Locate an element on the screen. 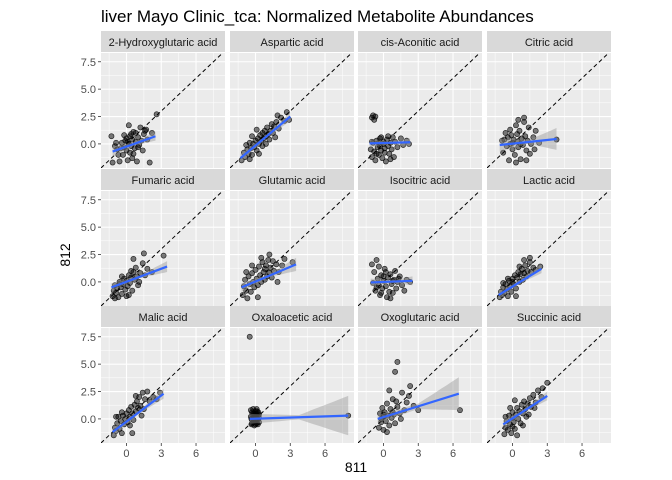 This screenshot has height=480, width=672. y-tick-label: 0.0 is located at coordinates (88, 145).